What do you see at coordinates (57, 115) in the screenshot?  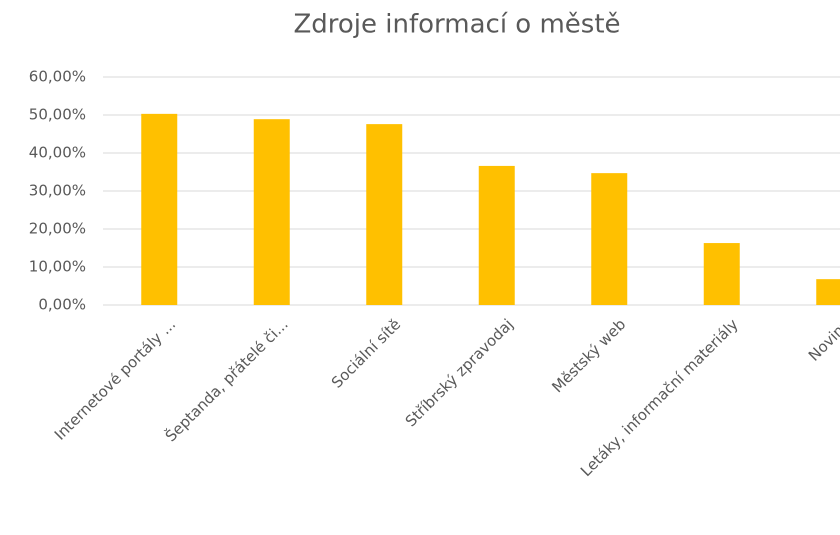 I see `y-tick-label: 50,00%` at bounding box center [57, 115].